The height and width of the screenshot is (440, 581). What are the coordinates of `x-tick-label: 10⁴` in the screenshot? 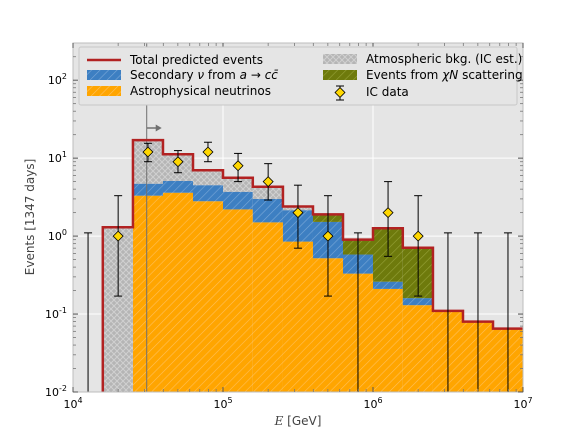 It's located at (72, 403).